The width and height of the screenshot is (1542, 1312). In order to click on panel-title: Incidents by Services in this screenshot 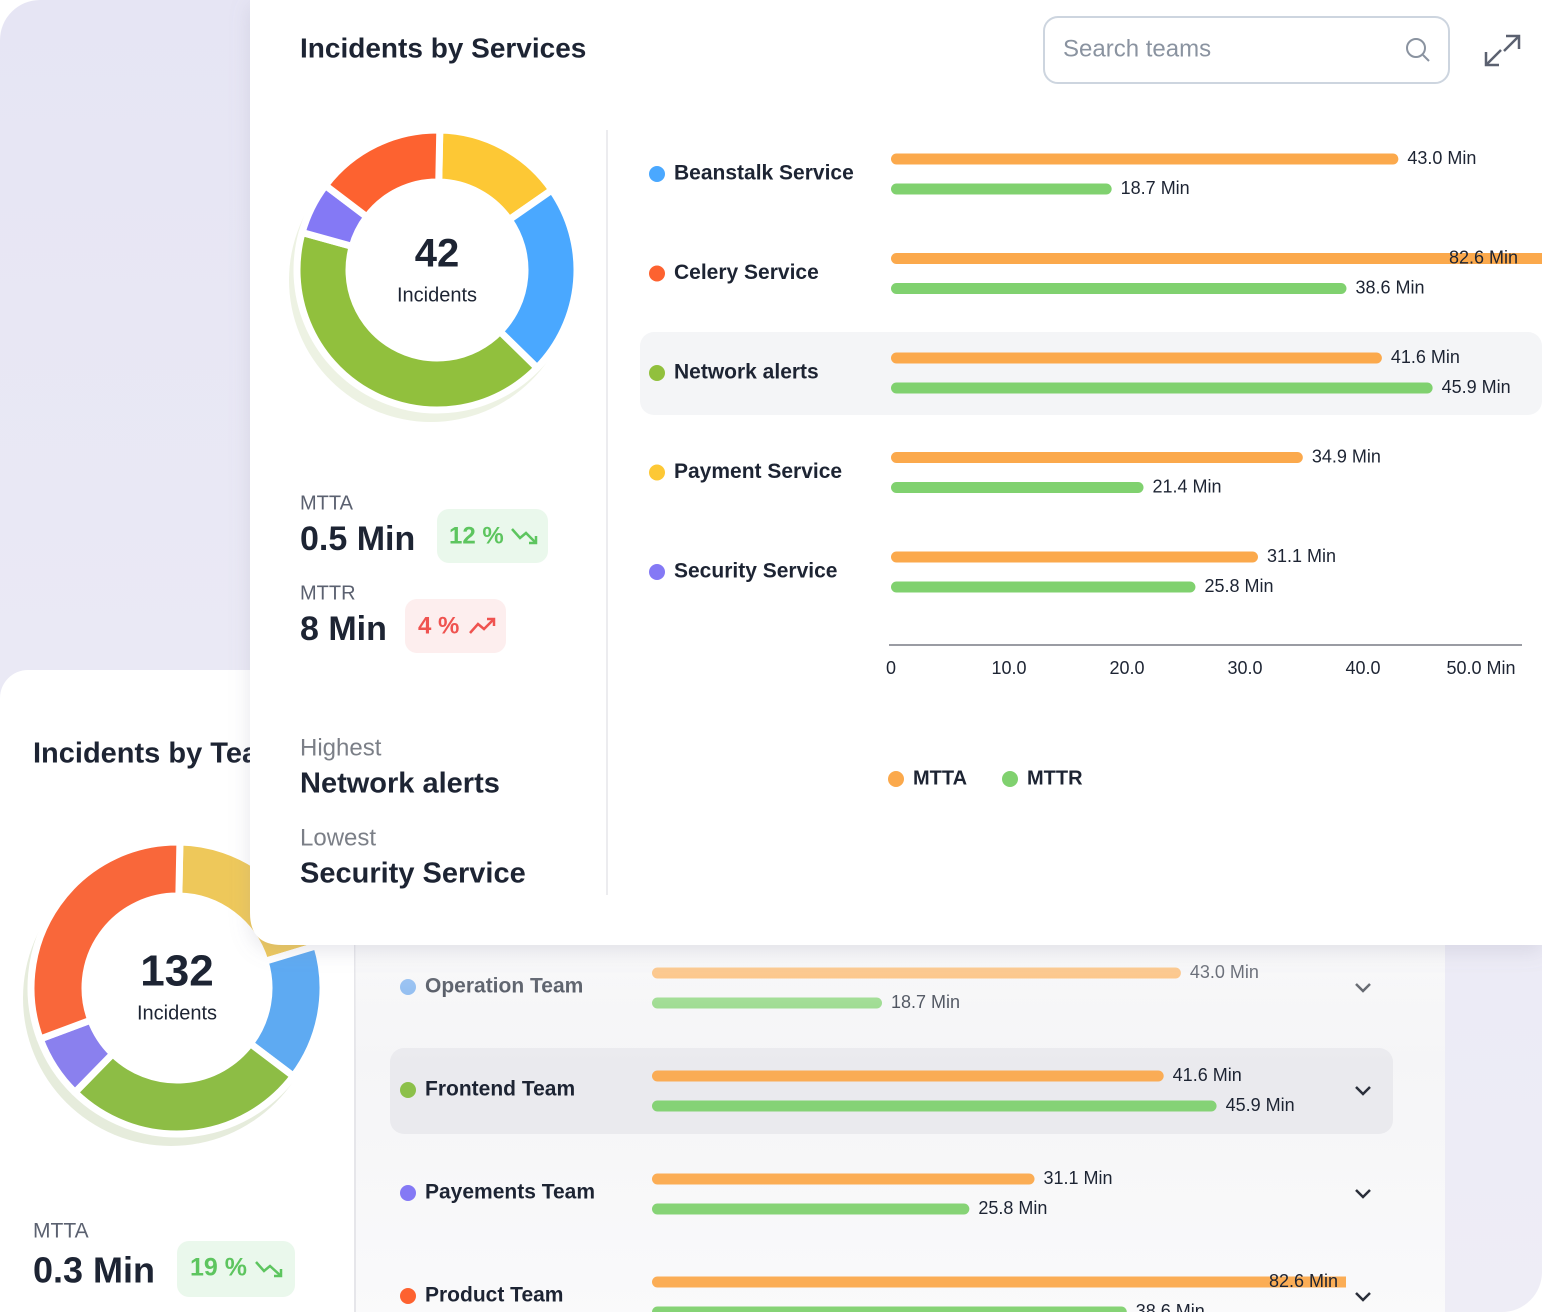, I will do `click(443, 47)`.